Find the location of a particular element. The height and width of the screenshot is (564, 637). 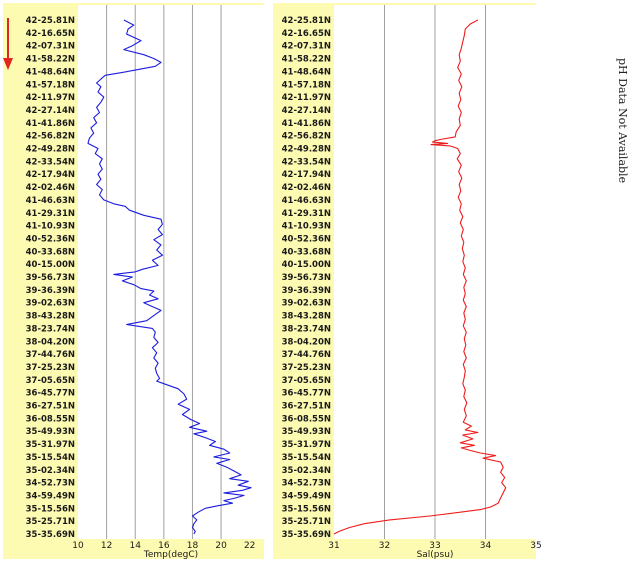

x-tick-label: 31 is located at coordinates (333, 546).